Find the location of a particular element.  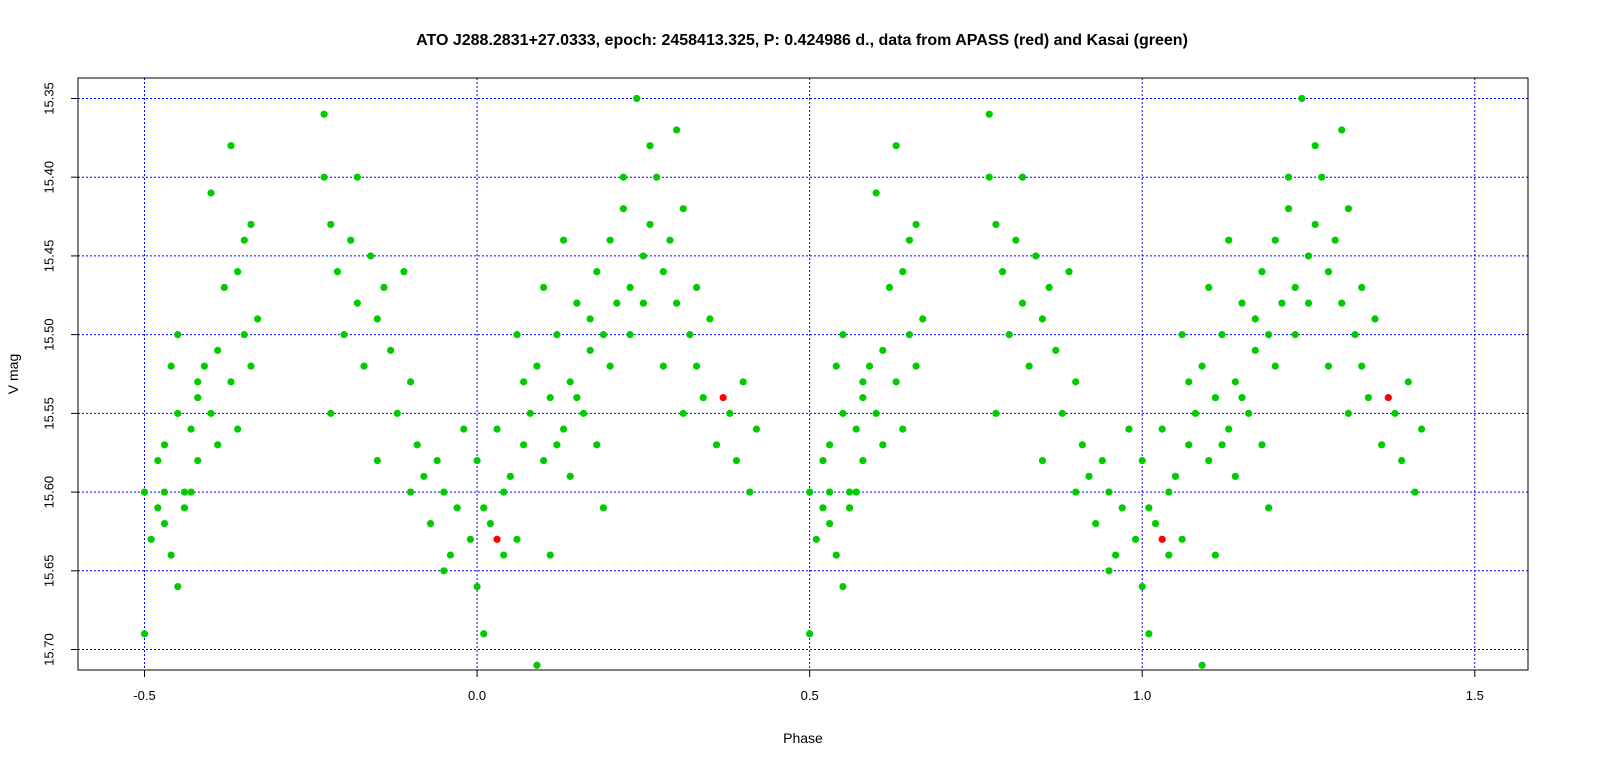

x-tick-label: 0.5 is located at coordinates (810, 695).